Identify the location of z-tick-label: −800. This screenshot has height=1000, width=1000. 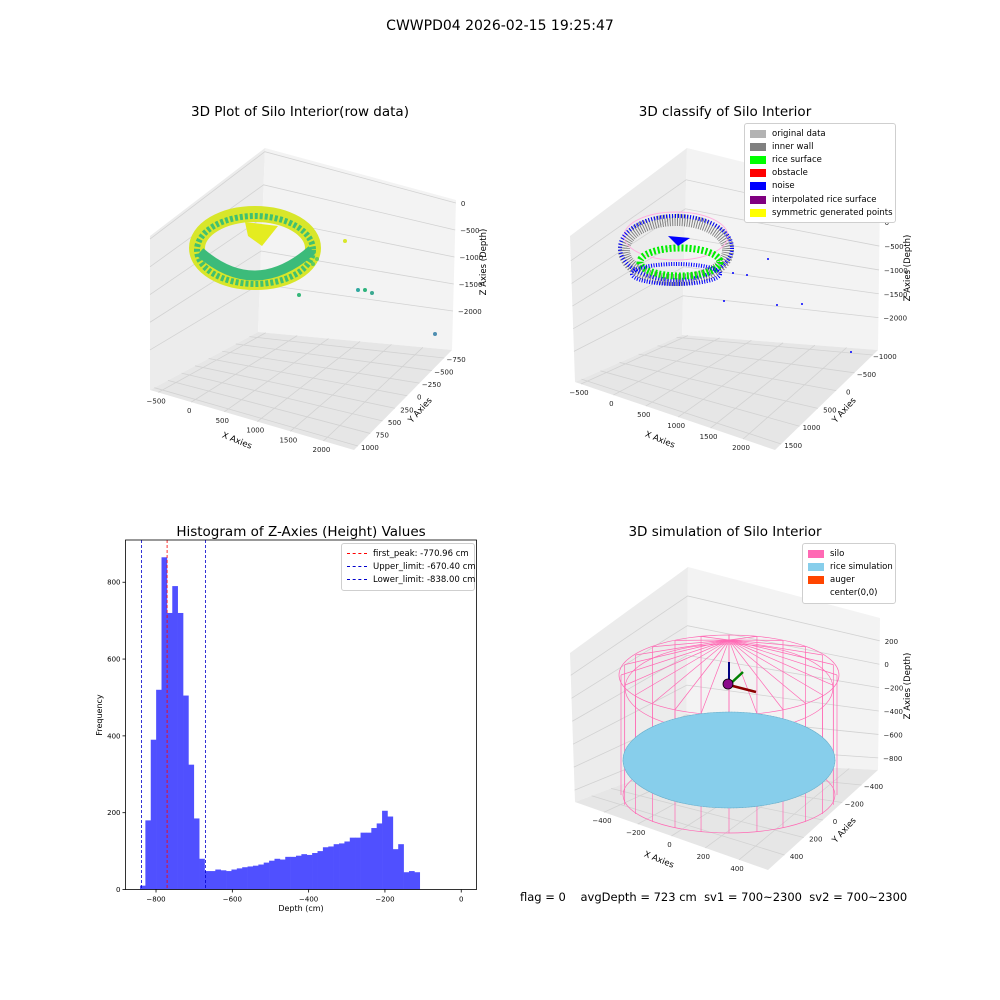
(892, 759).